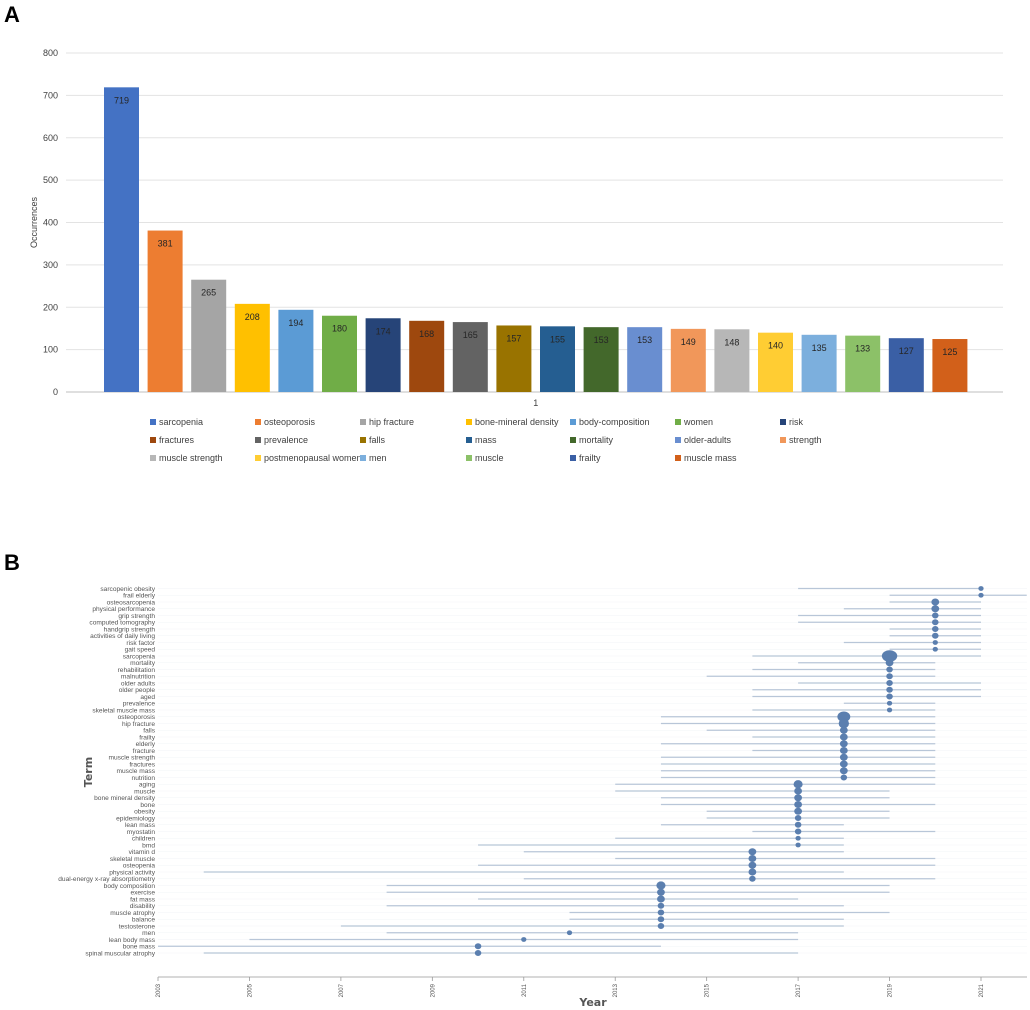  Describe the element at coordinates (843, 750) in the screenshot. I see `term-point-fracture` at that location.